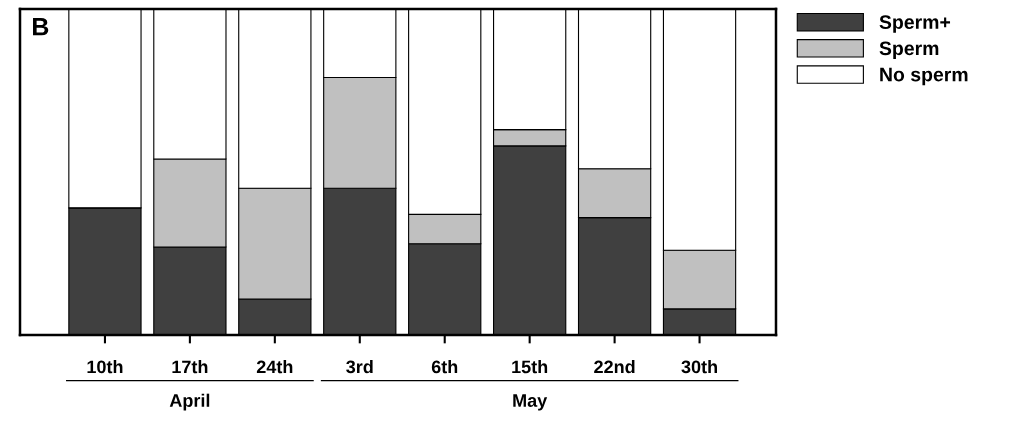 Image resolution: width=1011 pixels, height=429 pixels. Describe the element at coordinates (190, 367) in the screenshot. I see `x-tick-label: 17th` at that location.